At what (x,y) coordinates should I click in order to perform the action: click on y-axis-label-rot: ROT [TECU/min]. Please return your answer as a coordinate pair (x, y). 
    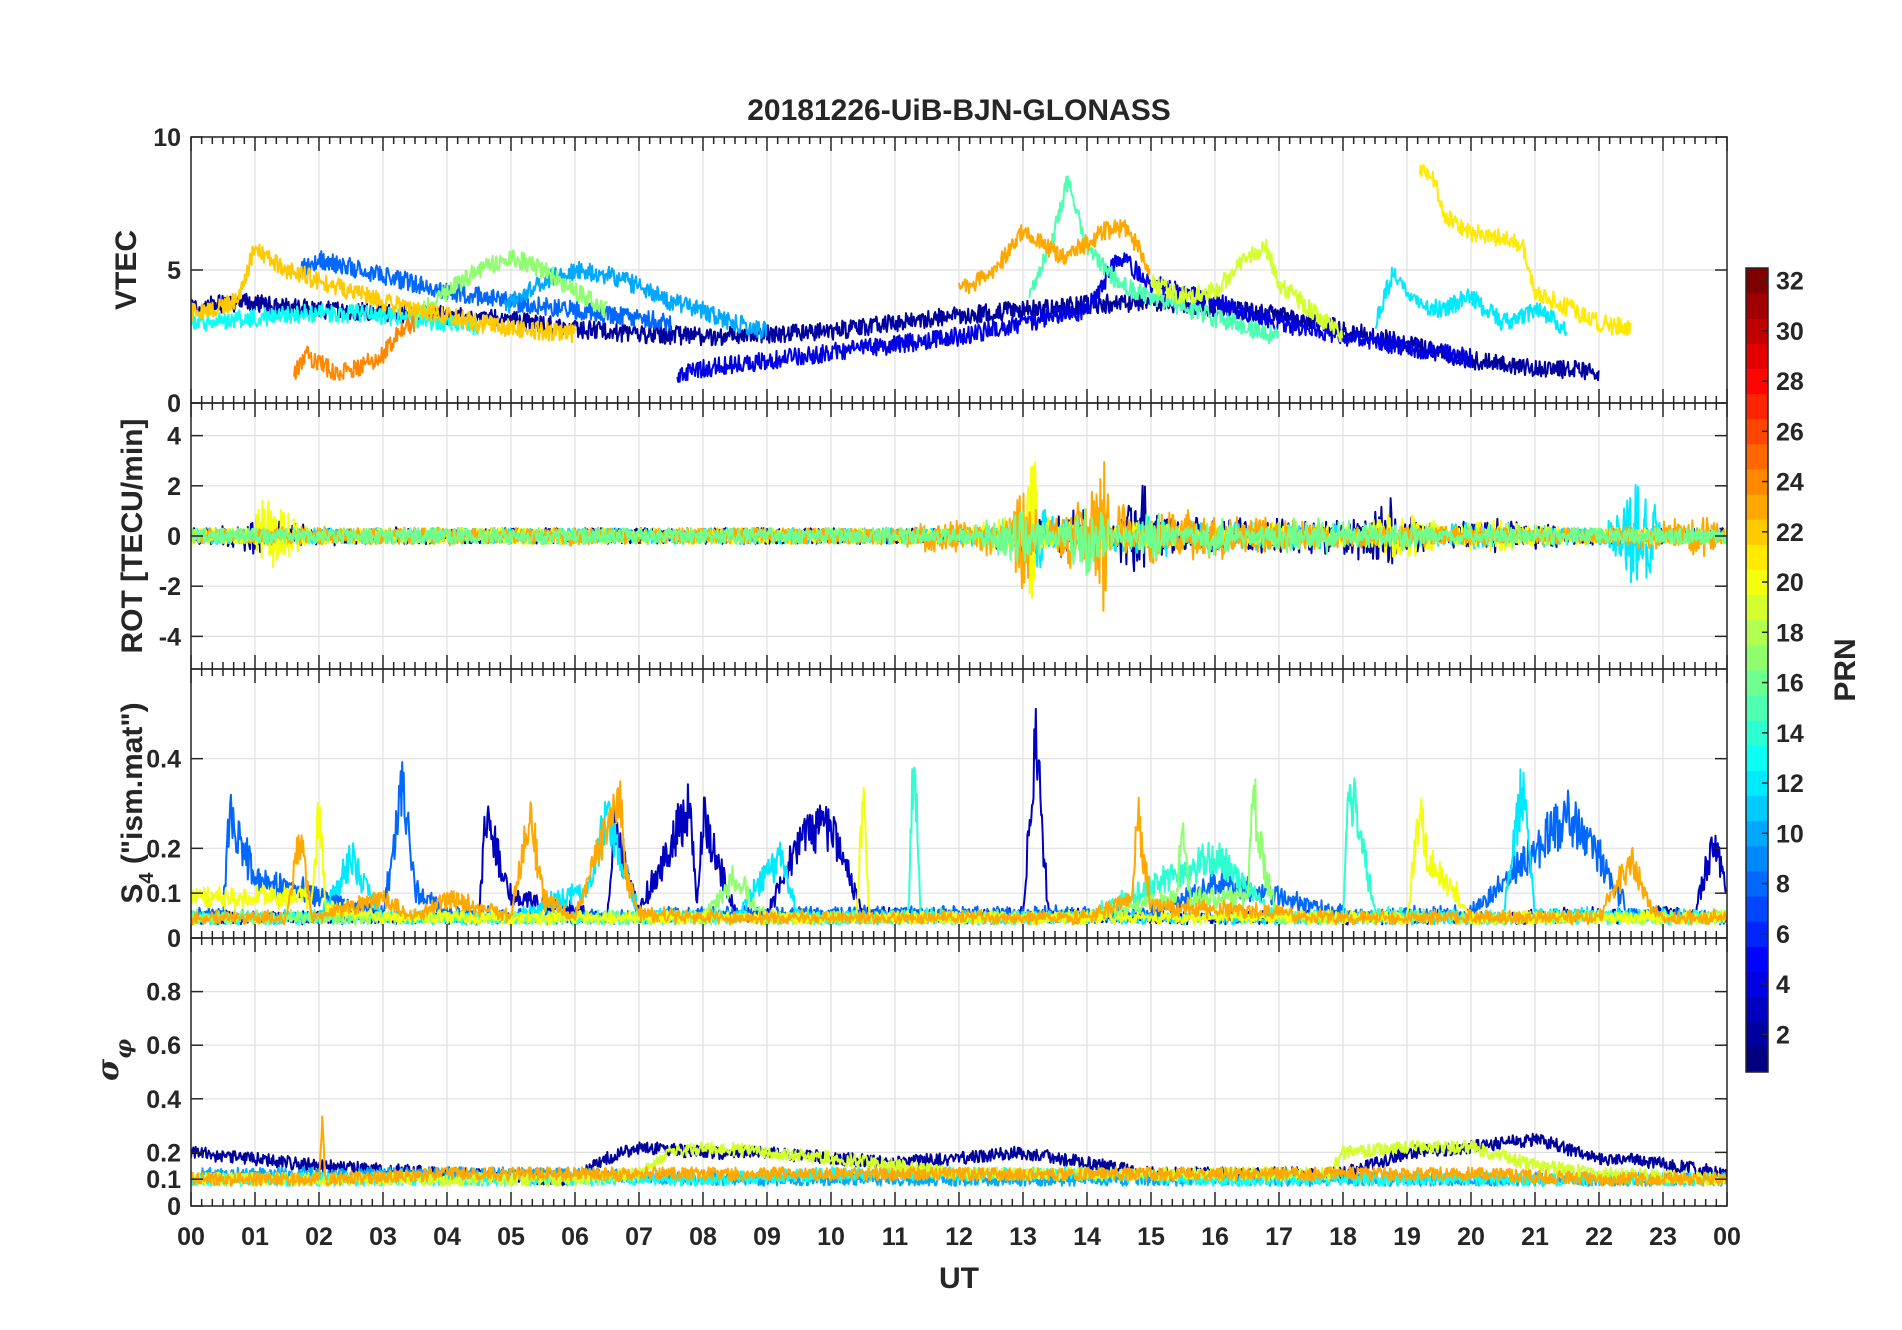
    Looking at the image, I should click on (132, 536).